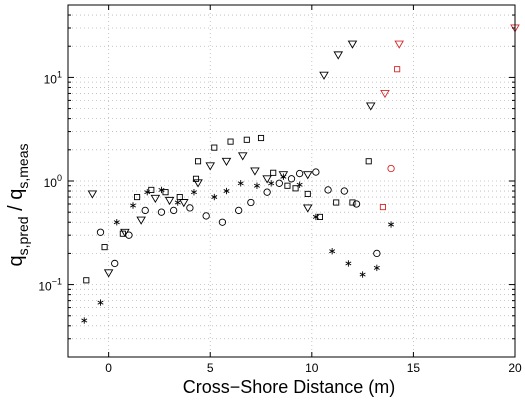  Describe the element at coordinates (50, 285) in the screenshot. I see `y-tick-label: 10⁻¹` at that location.